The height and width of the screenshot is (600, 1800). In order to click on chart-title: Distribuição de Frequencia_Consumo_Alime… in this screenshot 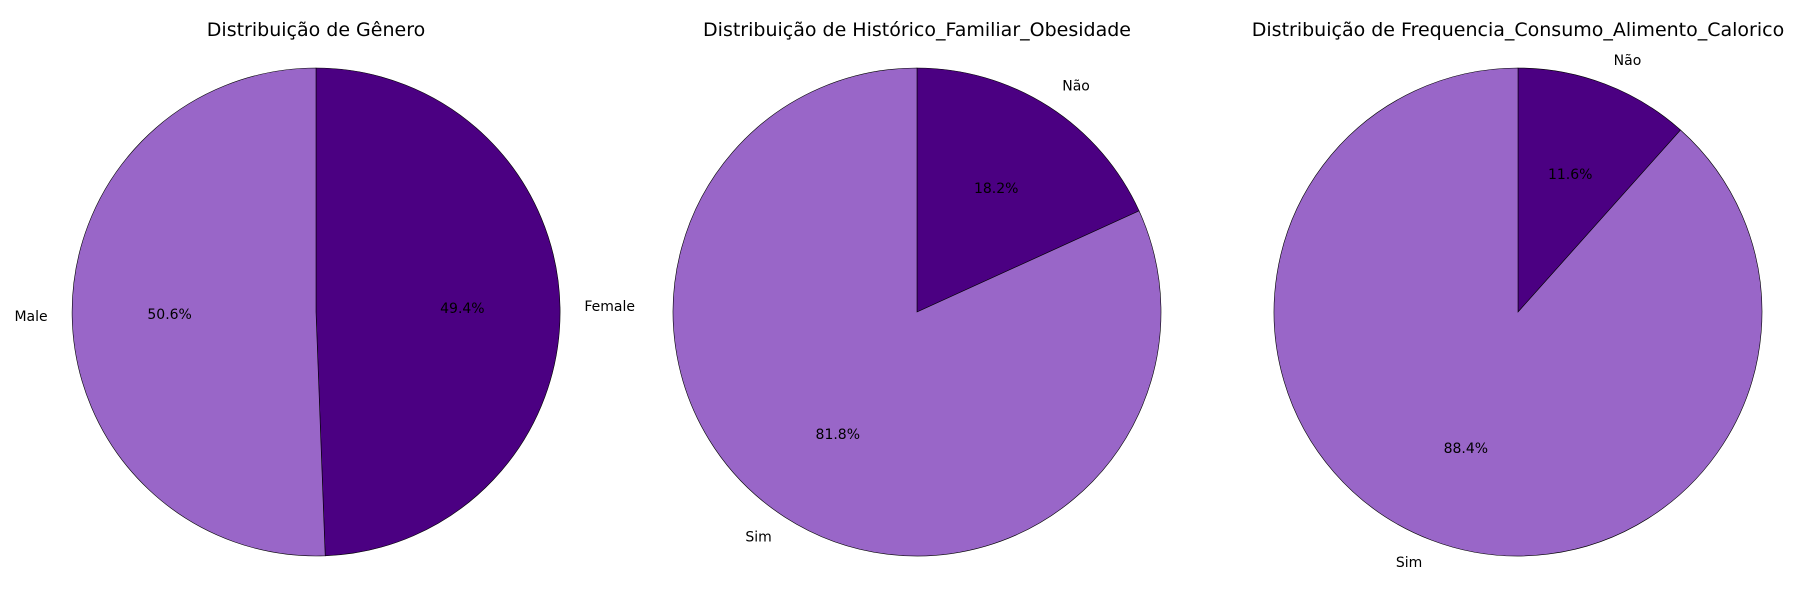, I will do `click(1518, 30)`.